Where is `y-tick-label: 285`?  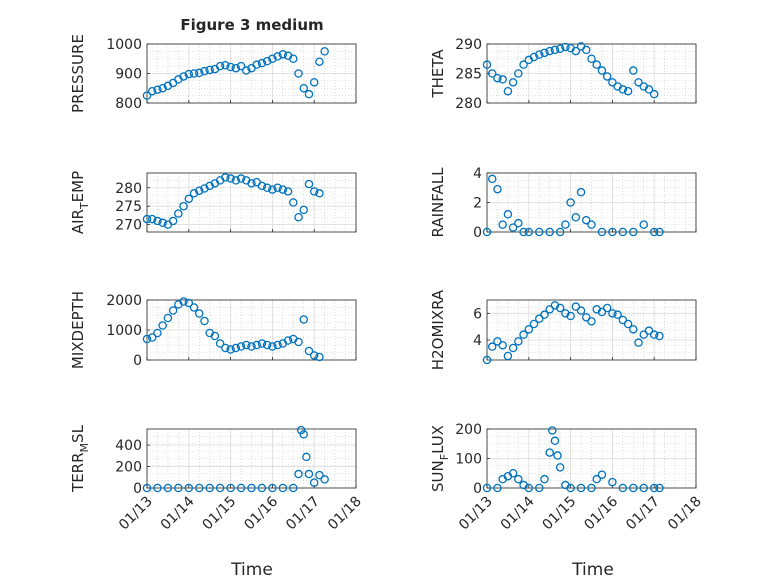
y-tick-label: 285 is located at coordinates (468, 75).